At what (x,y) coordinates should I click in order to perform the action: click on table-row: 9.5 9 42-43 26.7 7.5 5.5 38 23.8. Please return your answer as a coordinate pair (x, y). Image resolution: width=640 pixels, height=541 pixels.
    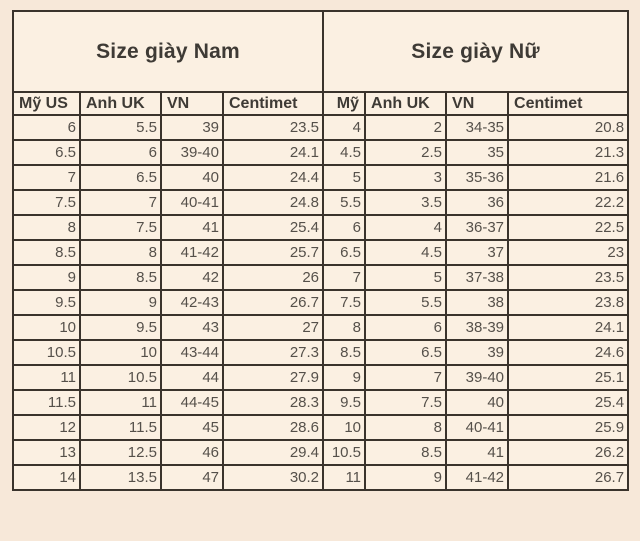
    Looking at the image, I should click on (321, 302).